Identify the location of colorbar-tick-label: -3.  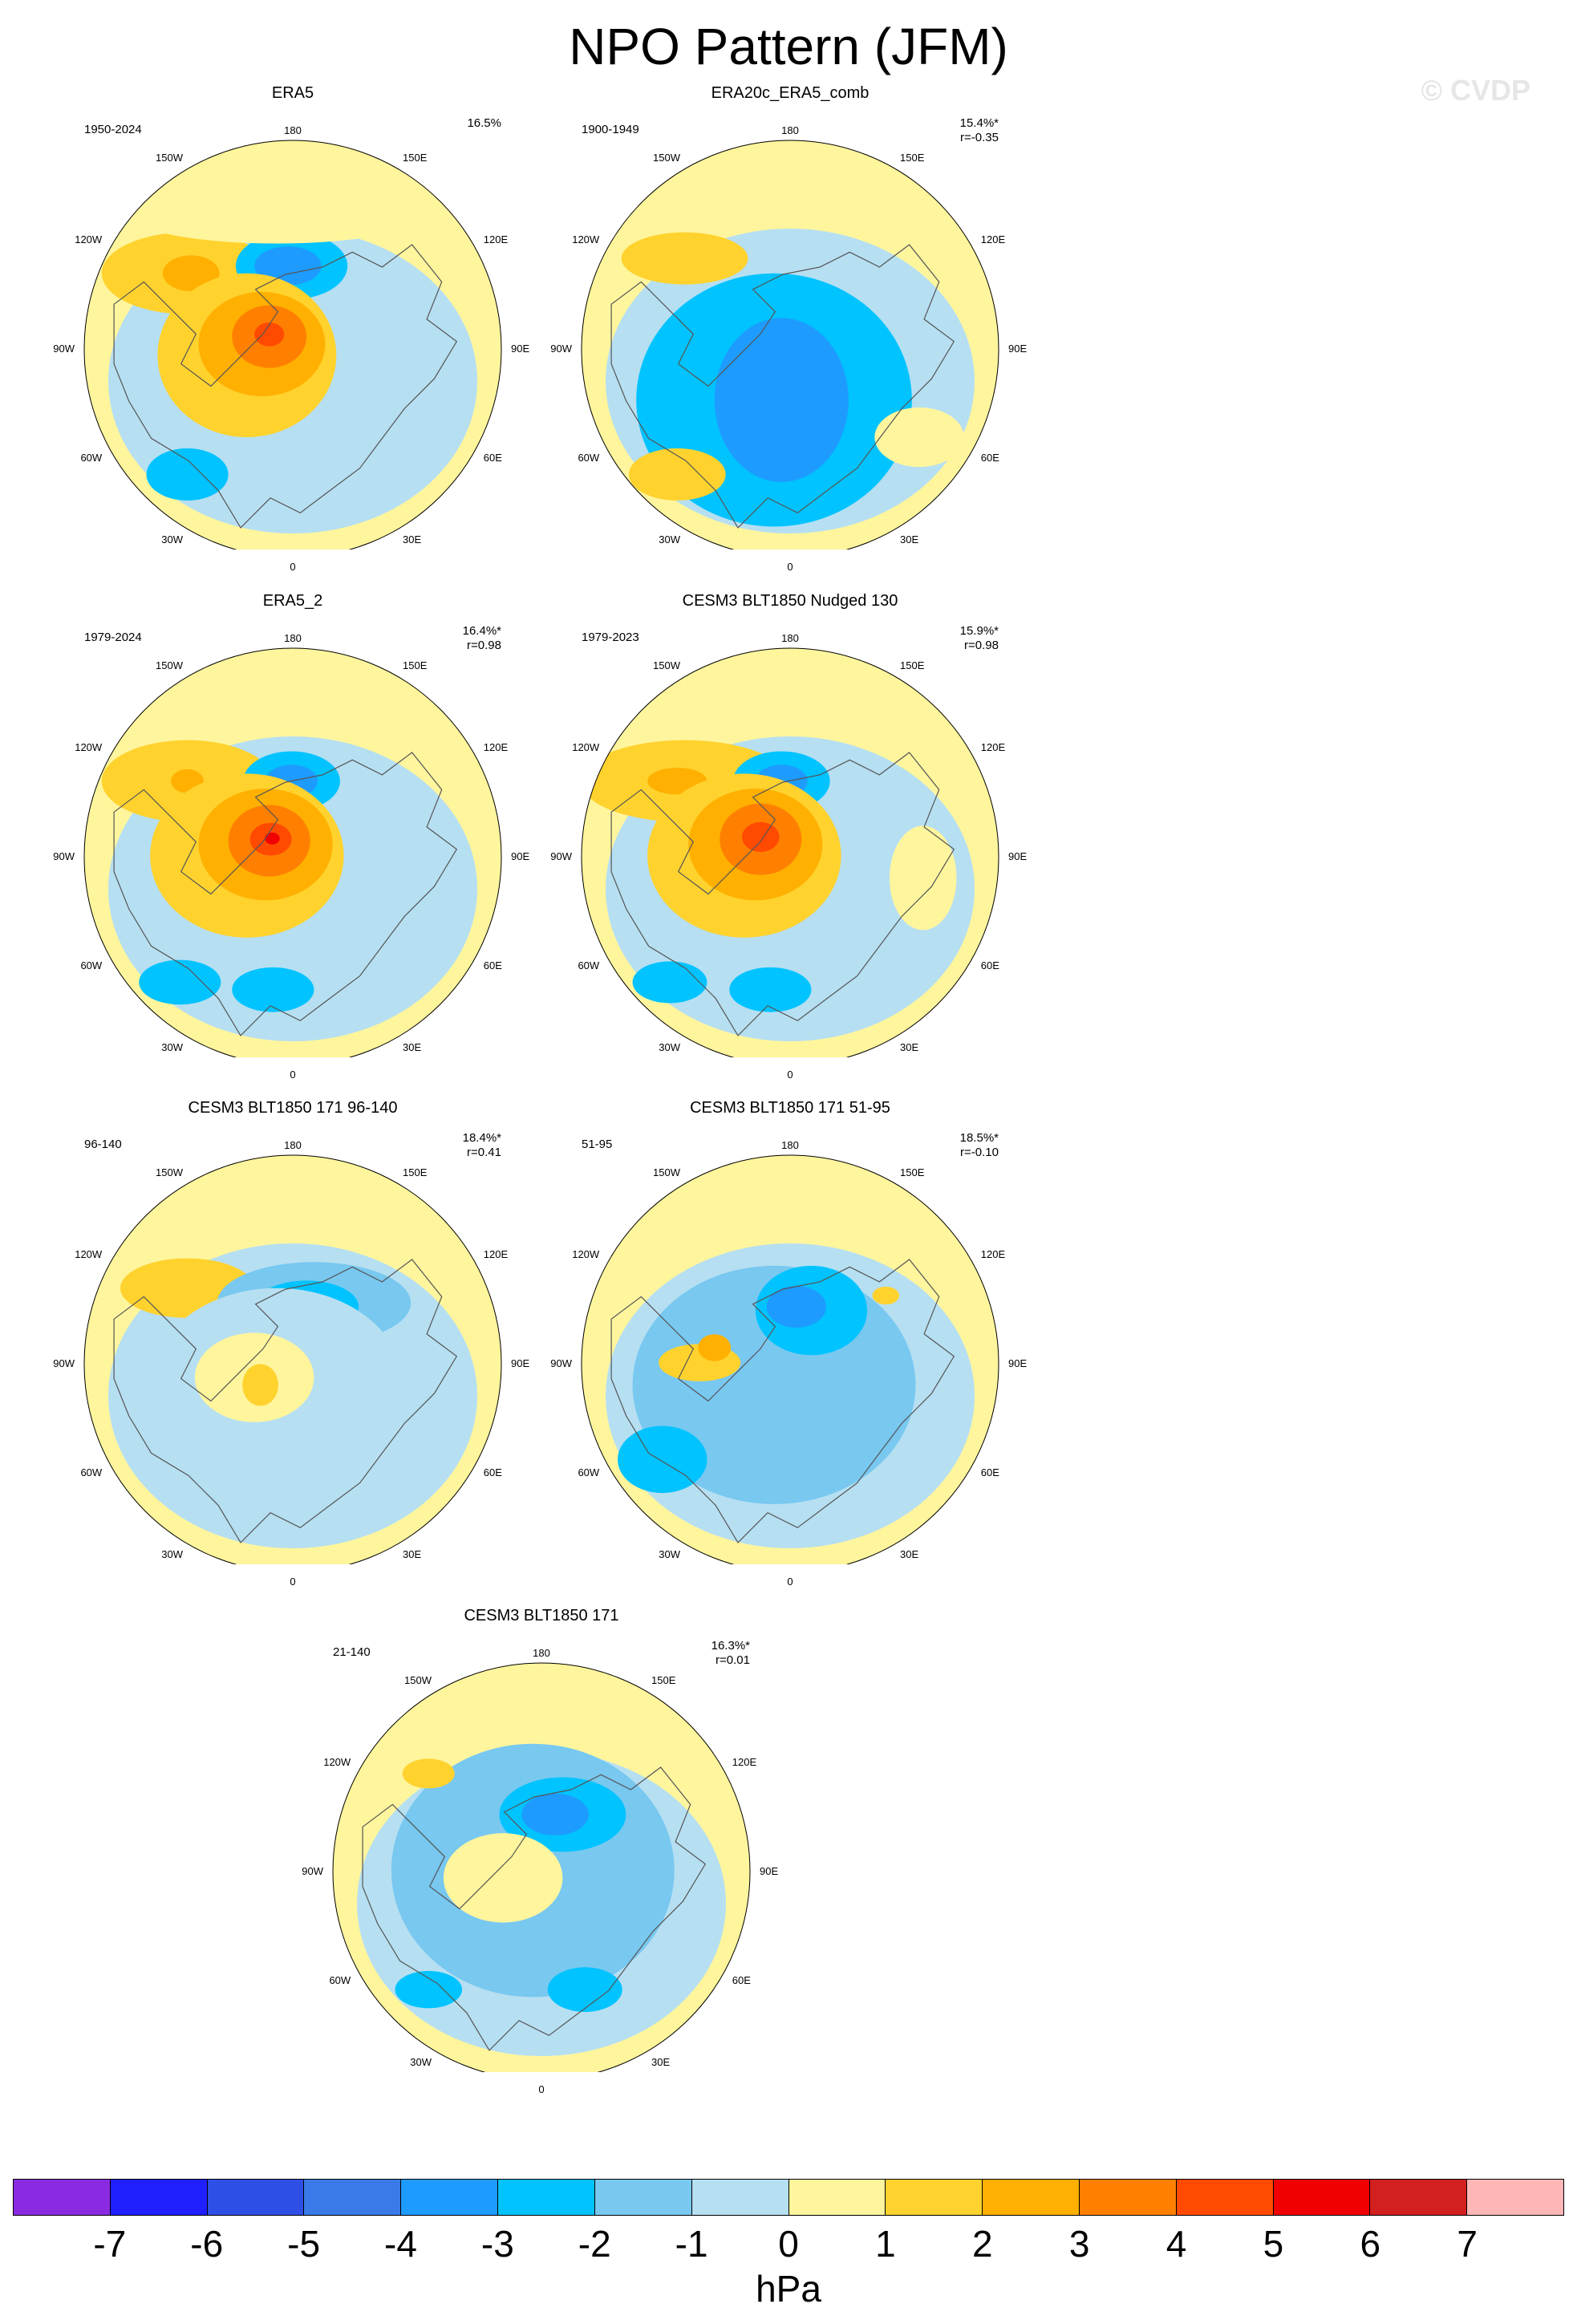
(497, 2244).